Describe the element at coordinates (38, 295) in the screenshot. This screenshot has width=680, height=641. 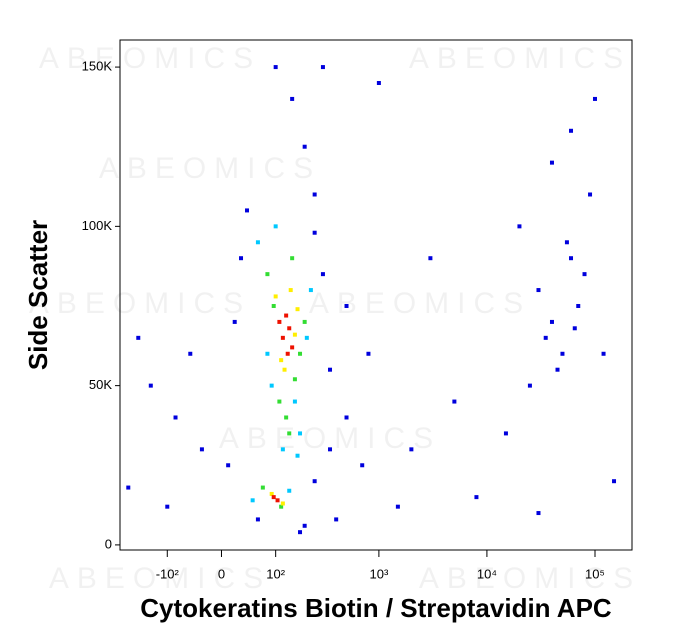
I see `y-axis-title: Side Scatter` at that location.